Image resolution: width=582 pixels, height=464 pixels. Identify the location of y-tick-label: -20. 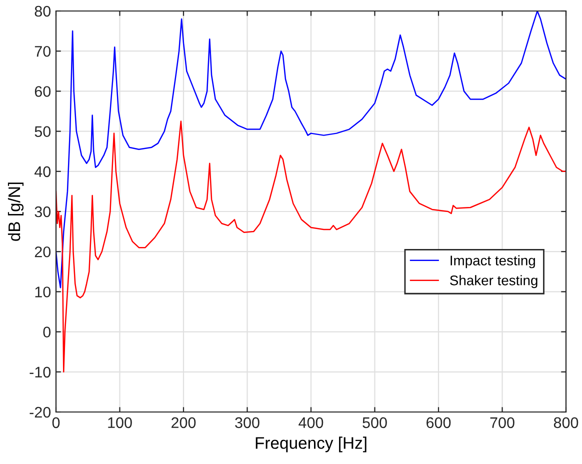
(40, 412).